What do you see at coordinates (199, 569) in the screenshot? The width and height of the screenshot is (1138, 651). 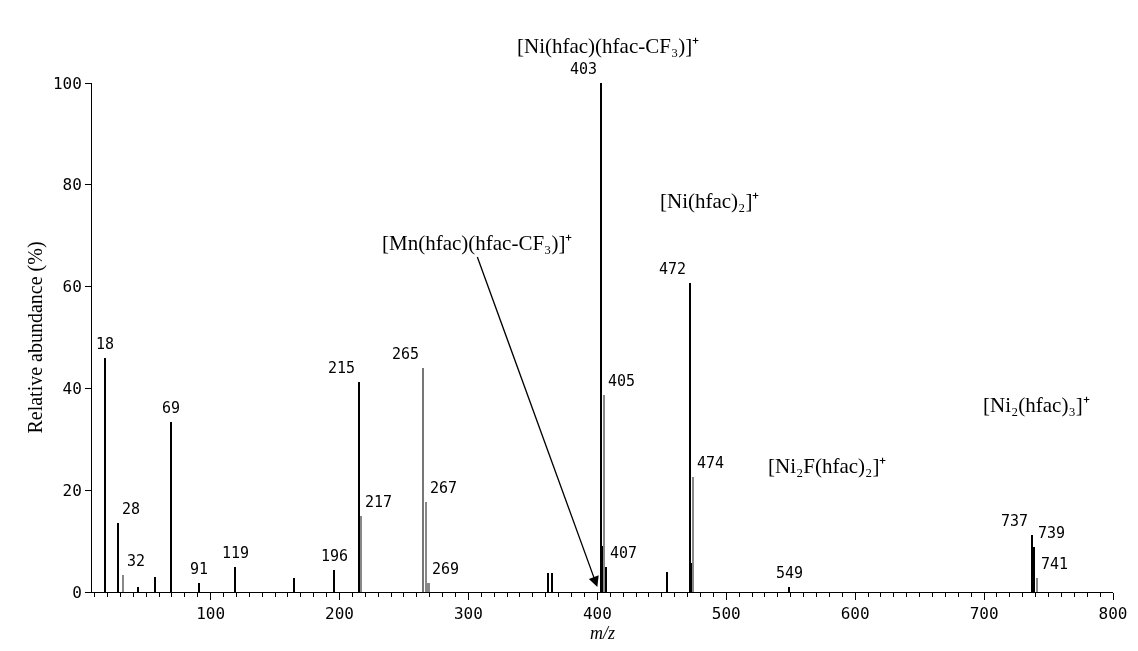 I see `annotation: 91` at bounding box center [199, 569].